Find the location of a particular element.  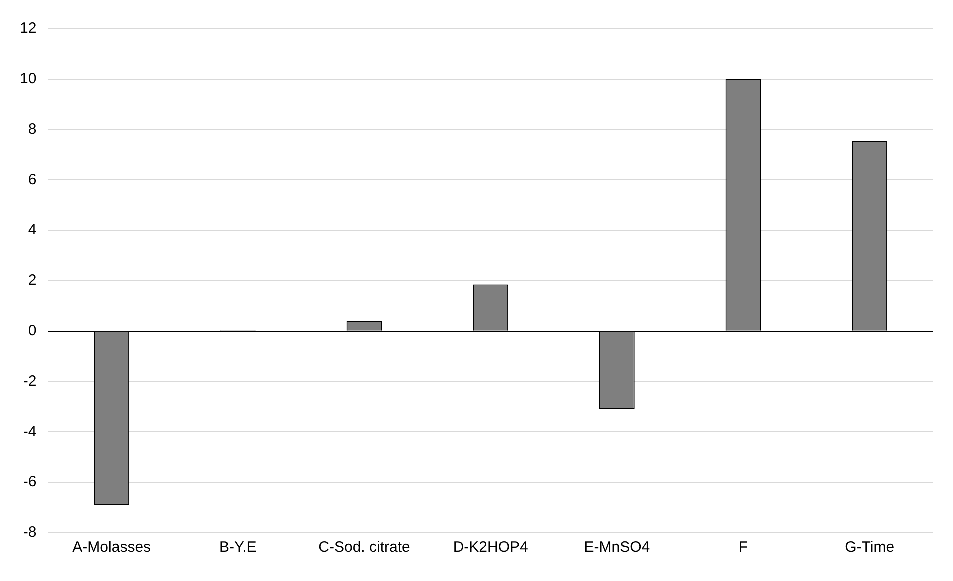

y-tick-label: -4 is located at coordinates (30, 431).